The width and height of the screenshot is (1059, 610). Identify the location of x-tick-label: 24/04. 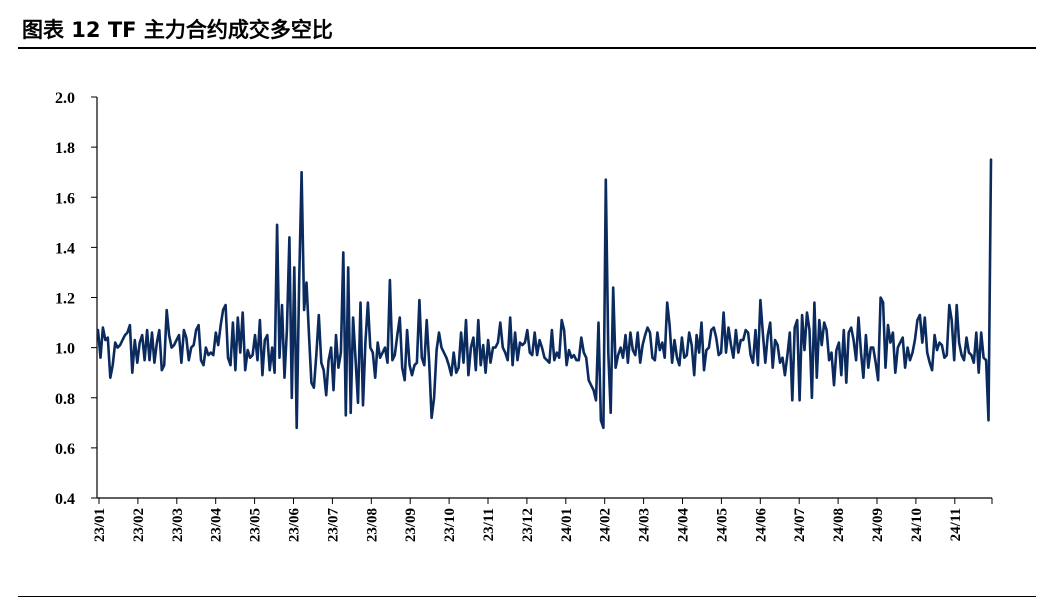
(684, 525).